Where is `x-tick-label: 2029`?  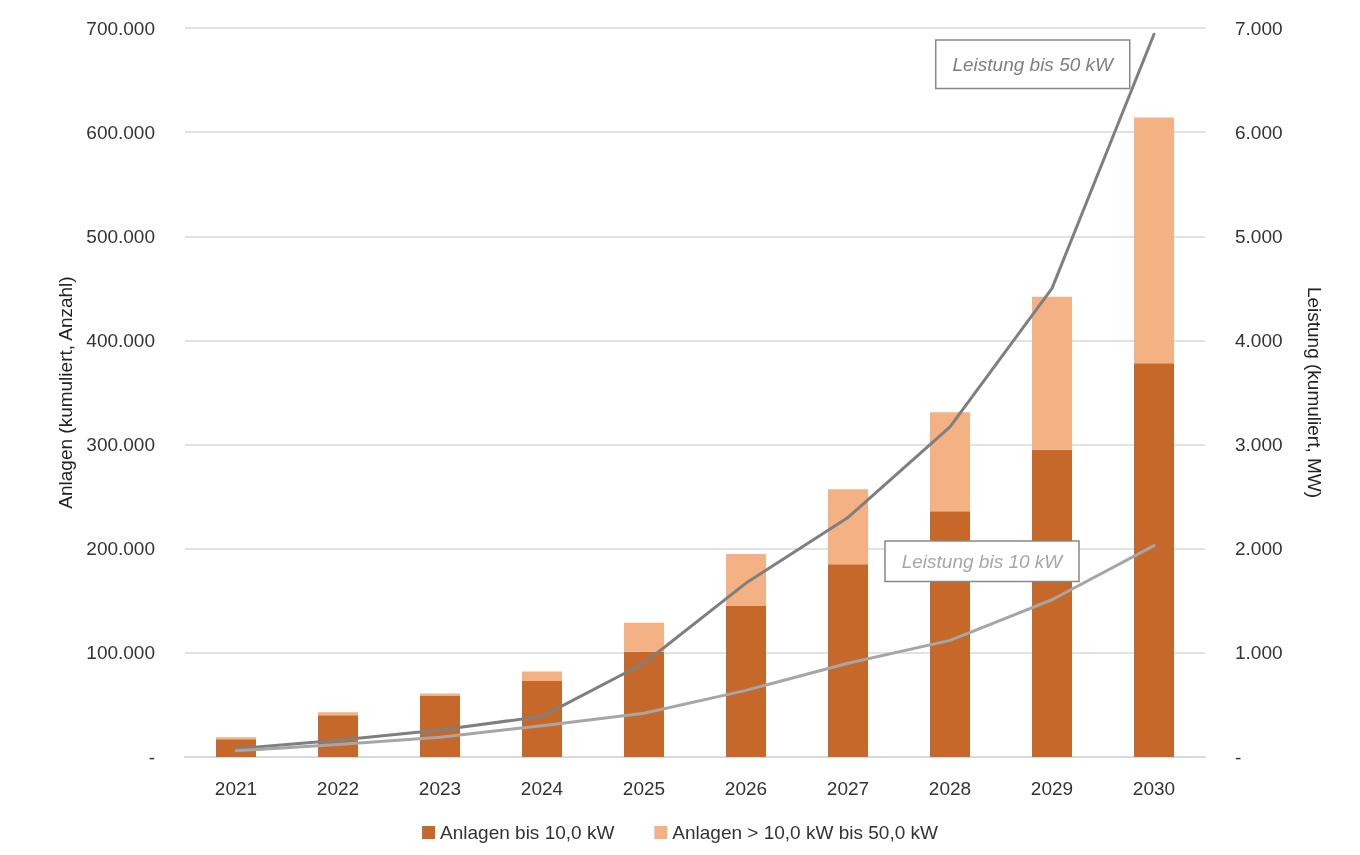
x-tick-label: 2029 is located at coordinates (1052, 788).